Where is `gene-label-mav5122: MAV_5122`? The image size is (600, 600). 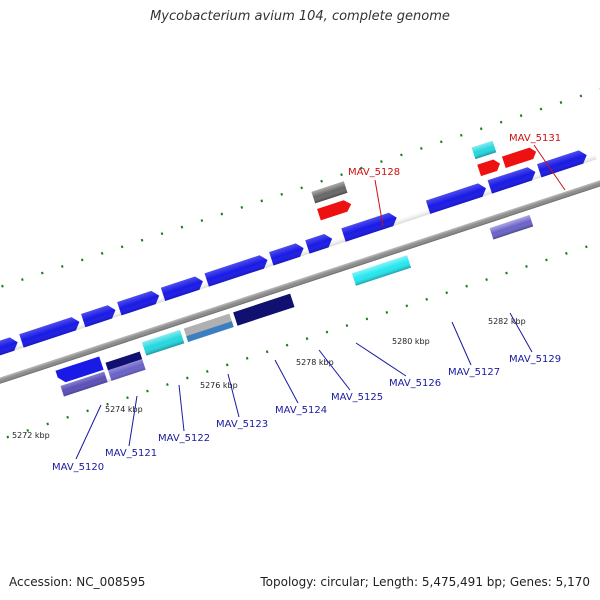 gene-label-mav5122: MAV_5122 is located at coordinates (184, 438).